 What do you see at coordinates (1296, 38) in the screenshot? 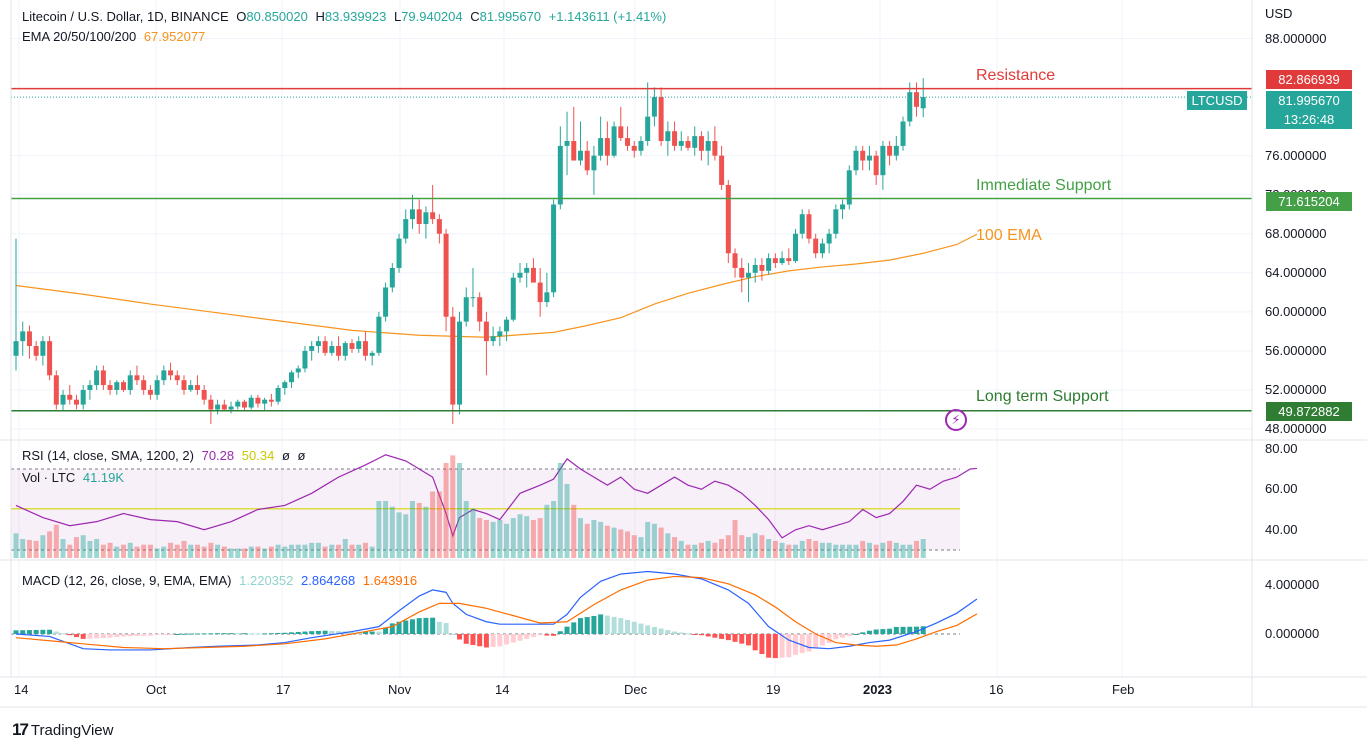
I see `price-axis-label: 88.000000` at bounding box center [1296, 38].